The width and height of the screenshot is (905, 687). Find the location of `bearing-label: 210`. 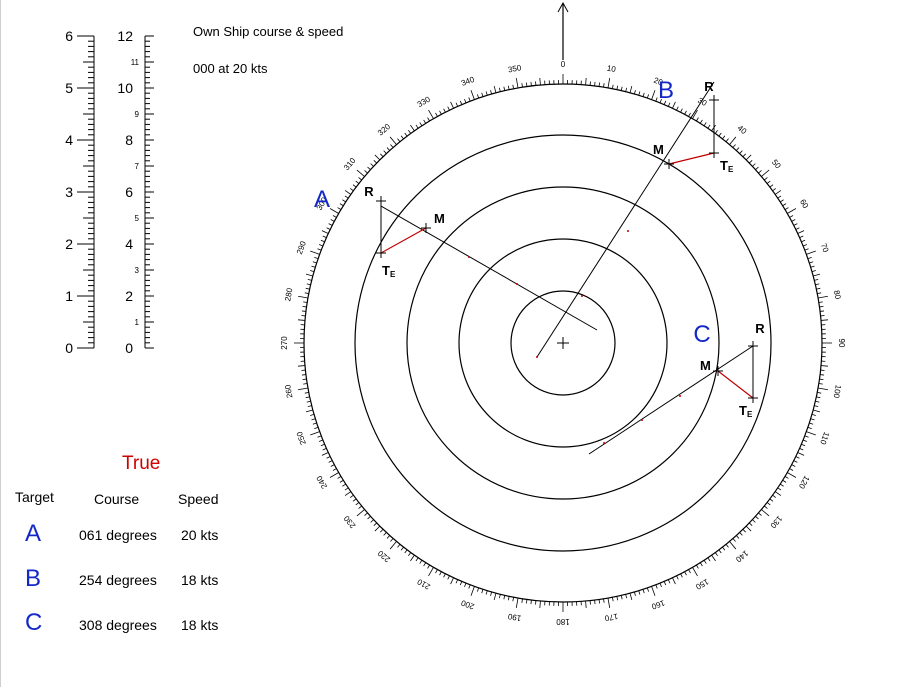

bearing-label: 210 is located at coordinates (423, 584).